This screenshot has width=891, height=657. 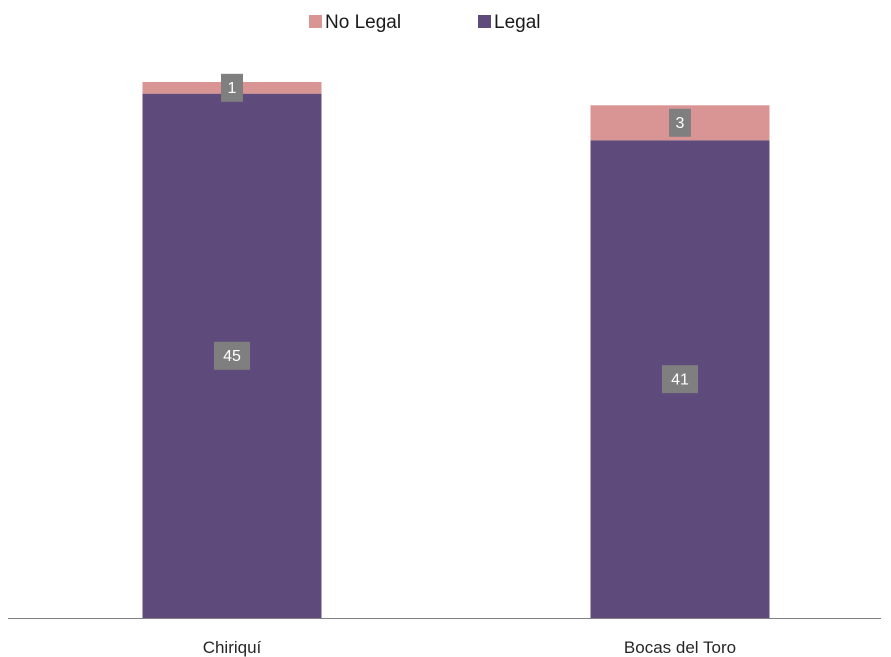 I want to click on data-label-bocas-del-toro-legal: 41, so click(x=680, y=379).